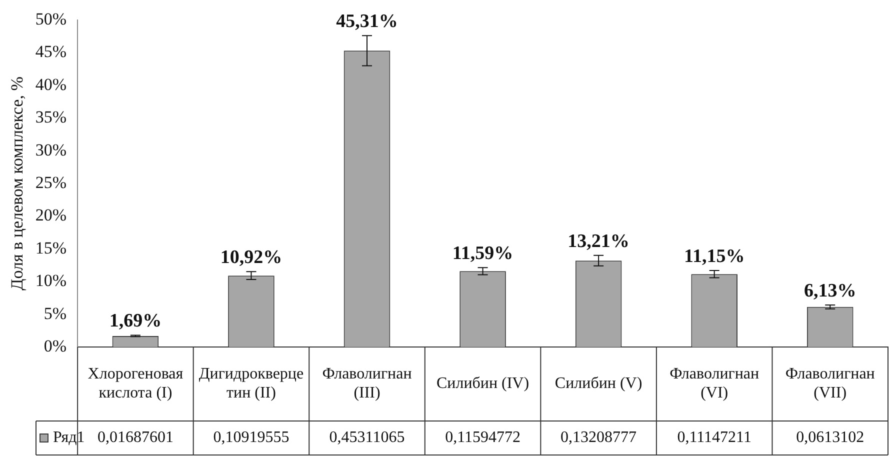 This screenshot has height=457, width=890. I want to click on annotation: 45,31%, so click(367, 21).